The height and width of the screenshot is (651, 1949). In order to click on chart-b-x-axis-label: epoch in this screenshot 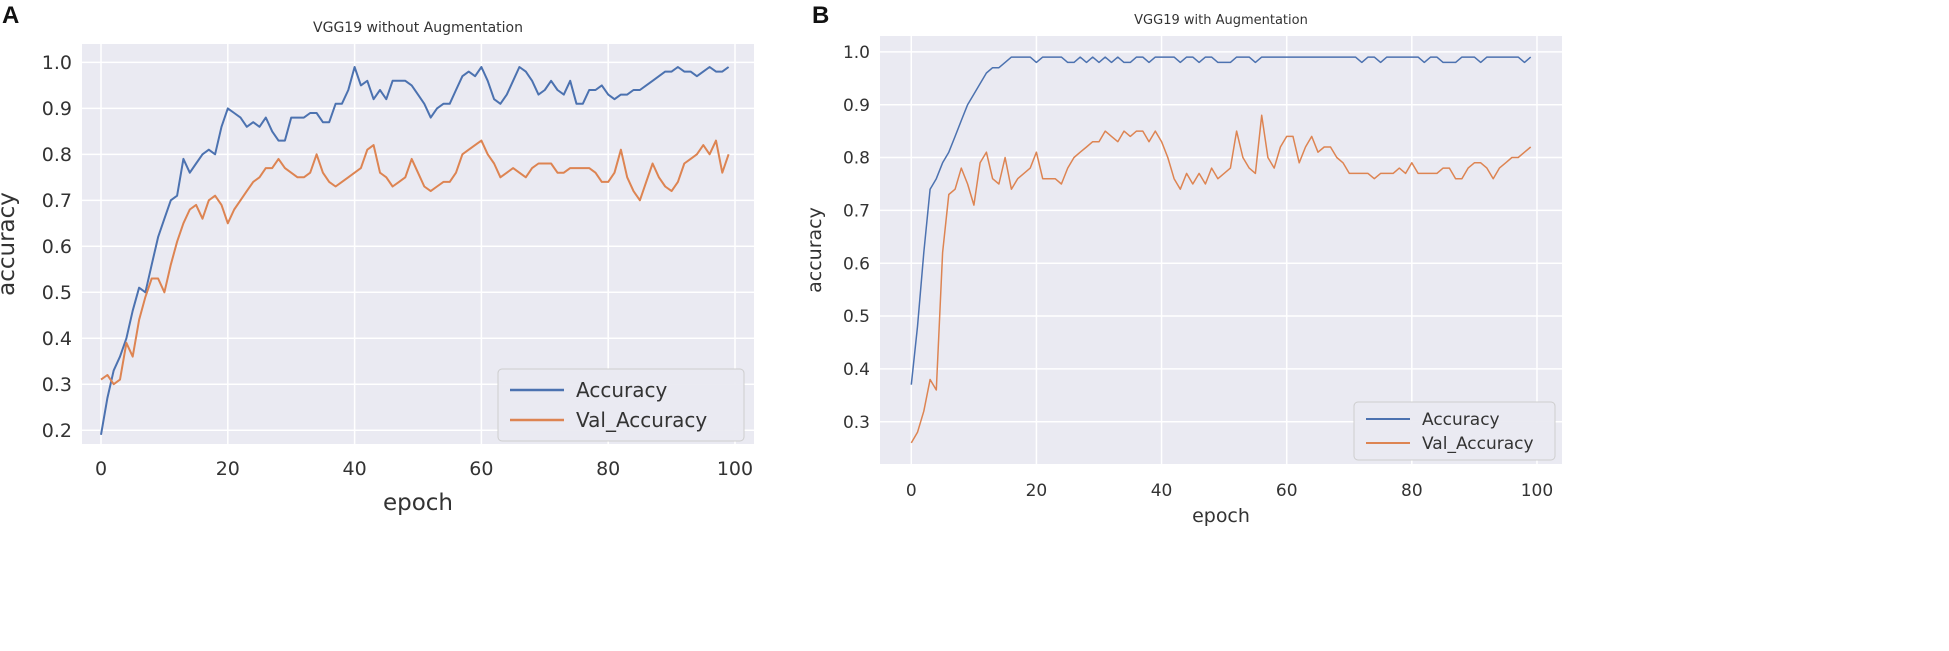, I will do `click(1221, 516)`.